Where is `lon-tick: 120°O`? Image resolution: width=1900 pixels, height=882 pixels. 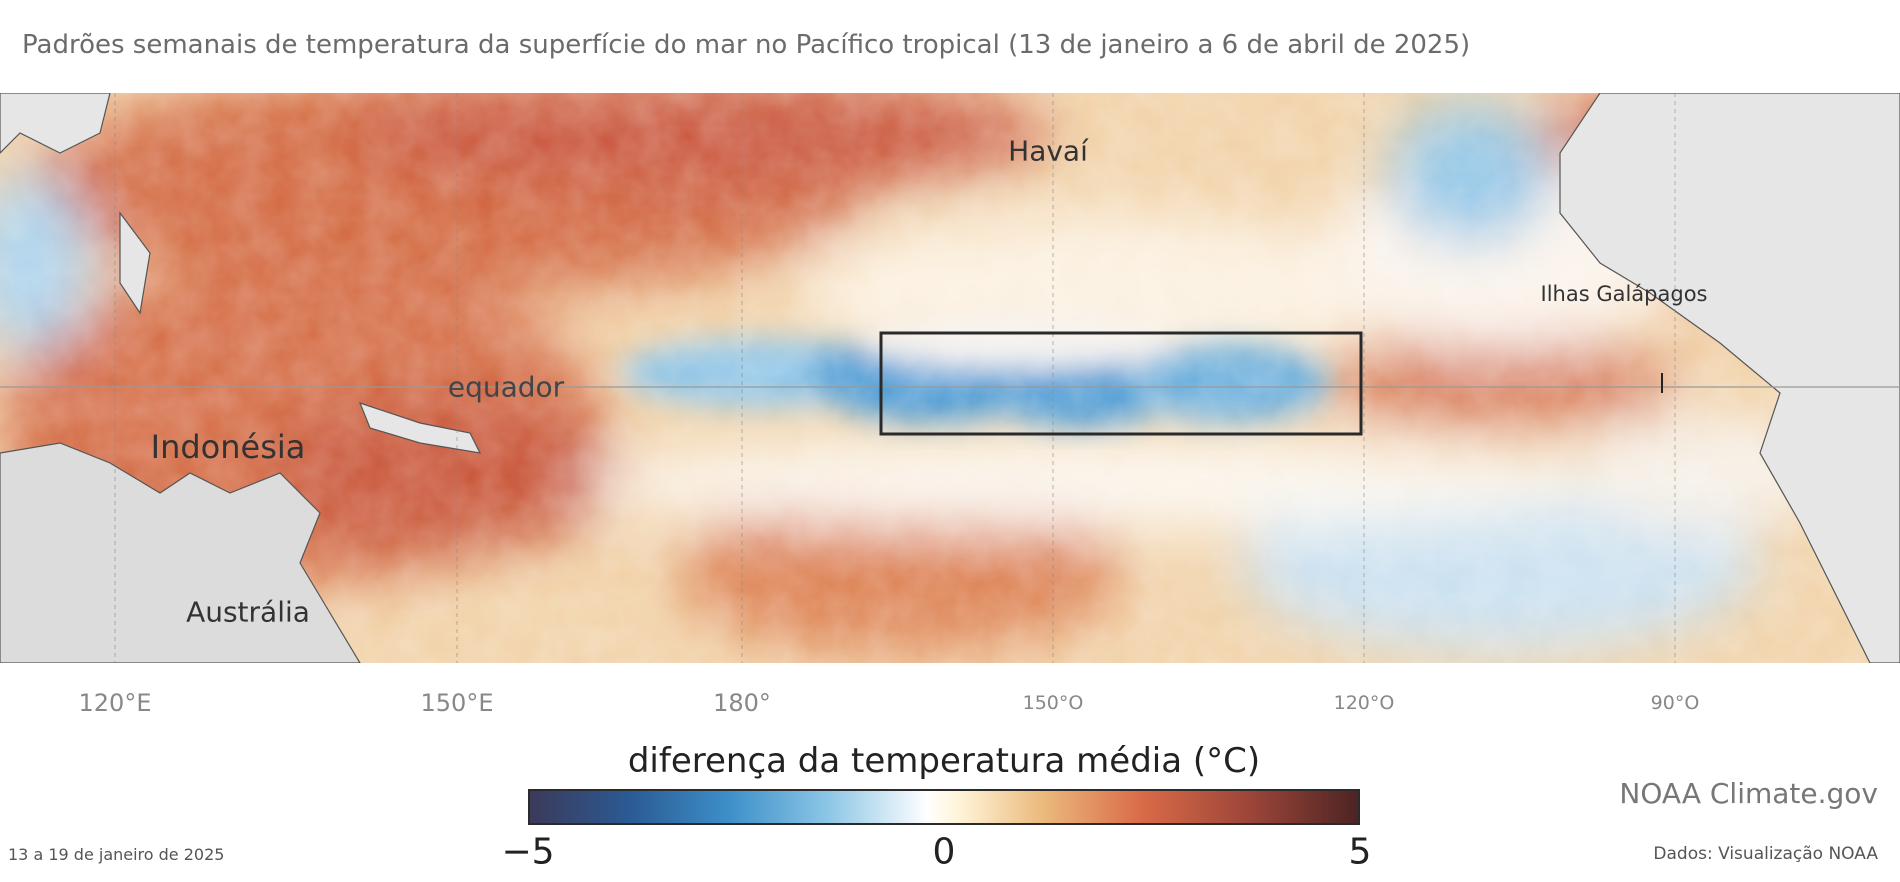 lon-tick: 120°O is located at coordinates (1364, 703).